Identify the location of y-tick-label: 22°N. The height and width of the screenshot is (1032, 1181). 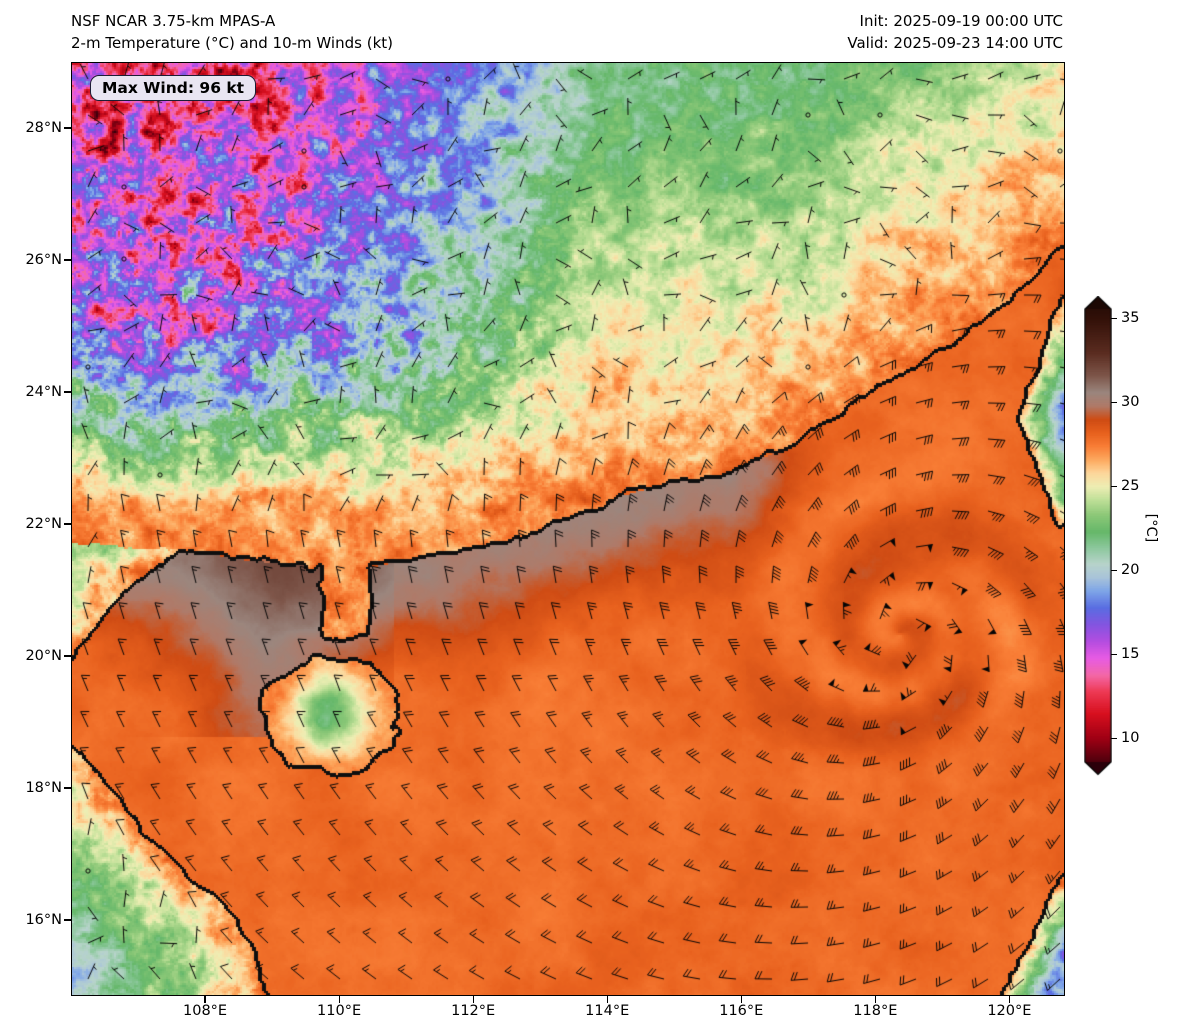
(43, 524).